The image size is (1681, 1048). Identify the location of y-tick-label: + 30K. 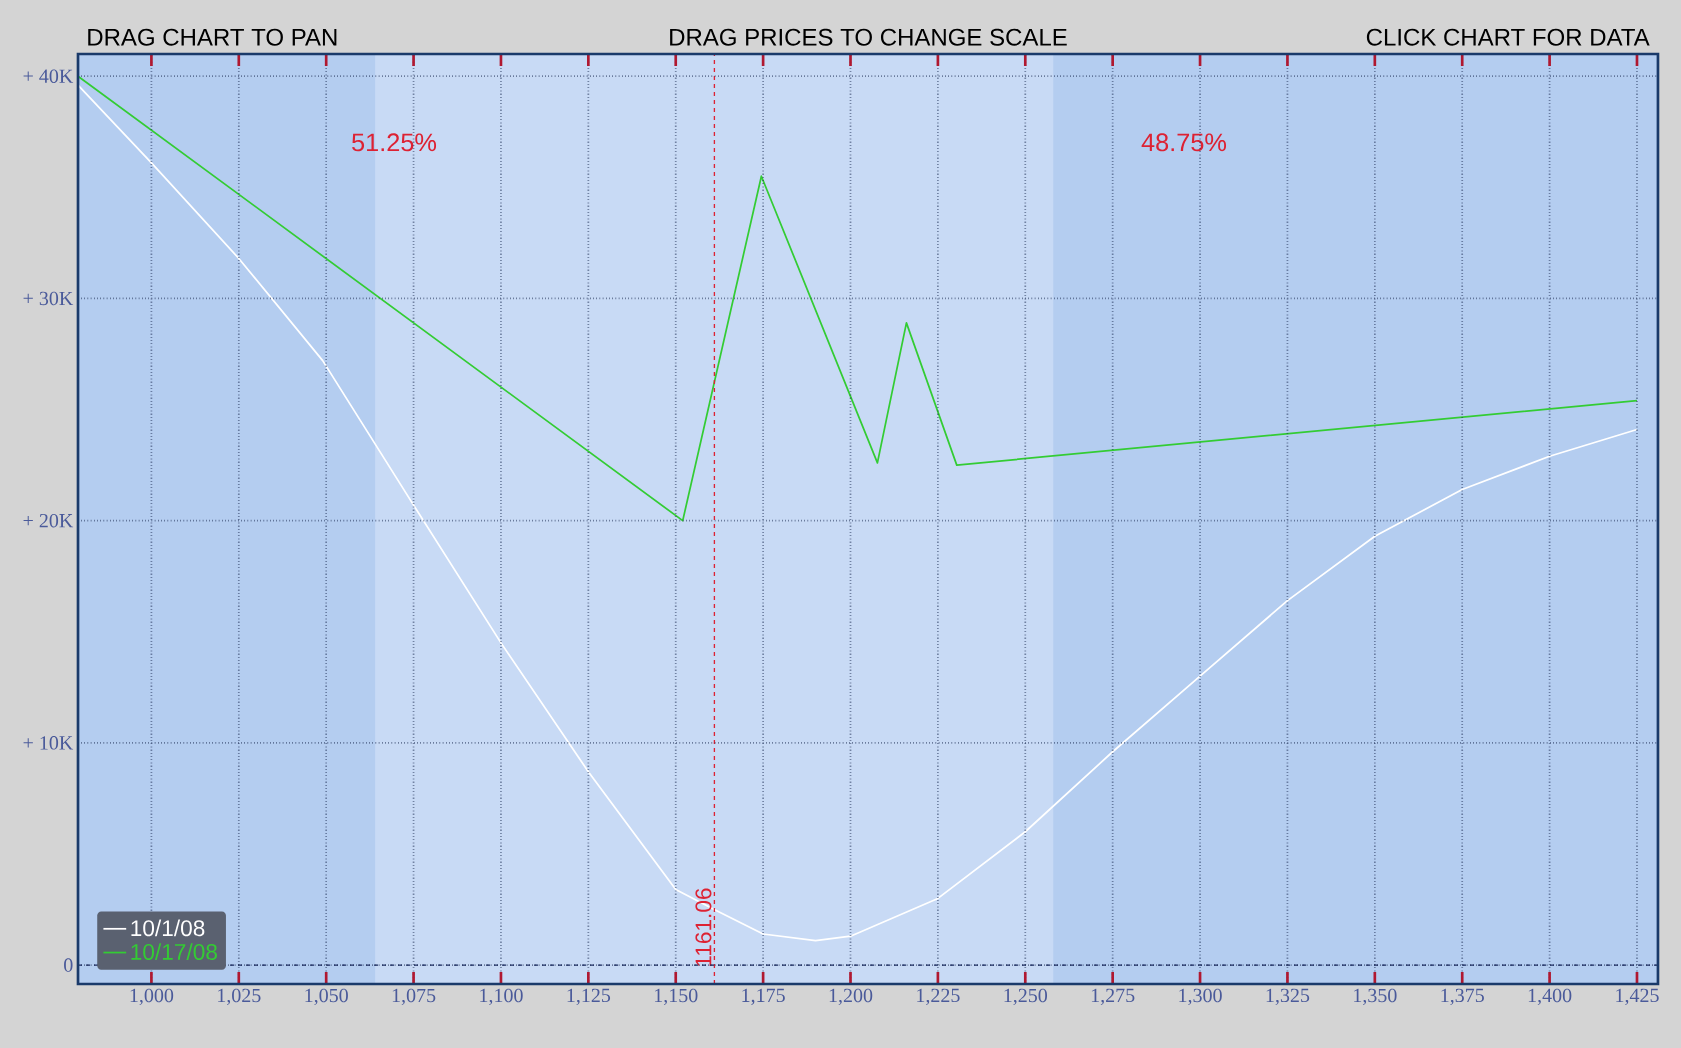
(48, 298).